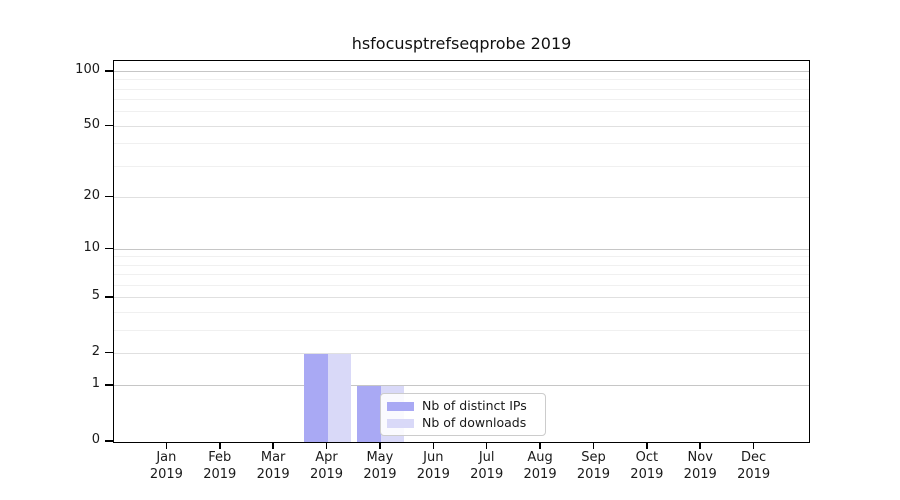 The width and height of the screenshot is (900, 500). What do you see at coordinates (540, 466) in the screenshot?
I see `x-tick-label: Aug 2019` at bounding box center [540, 466].